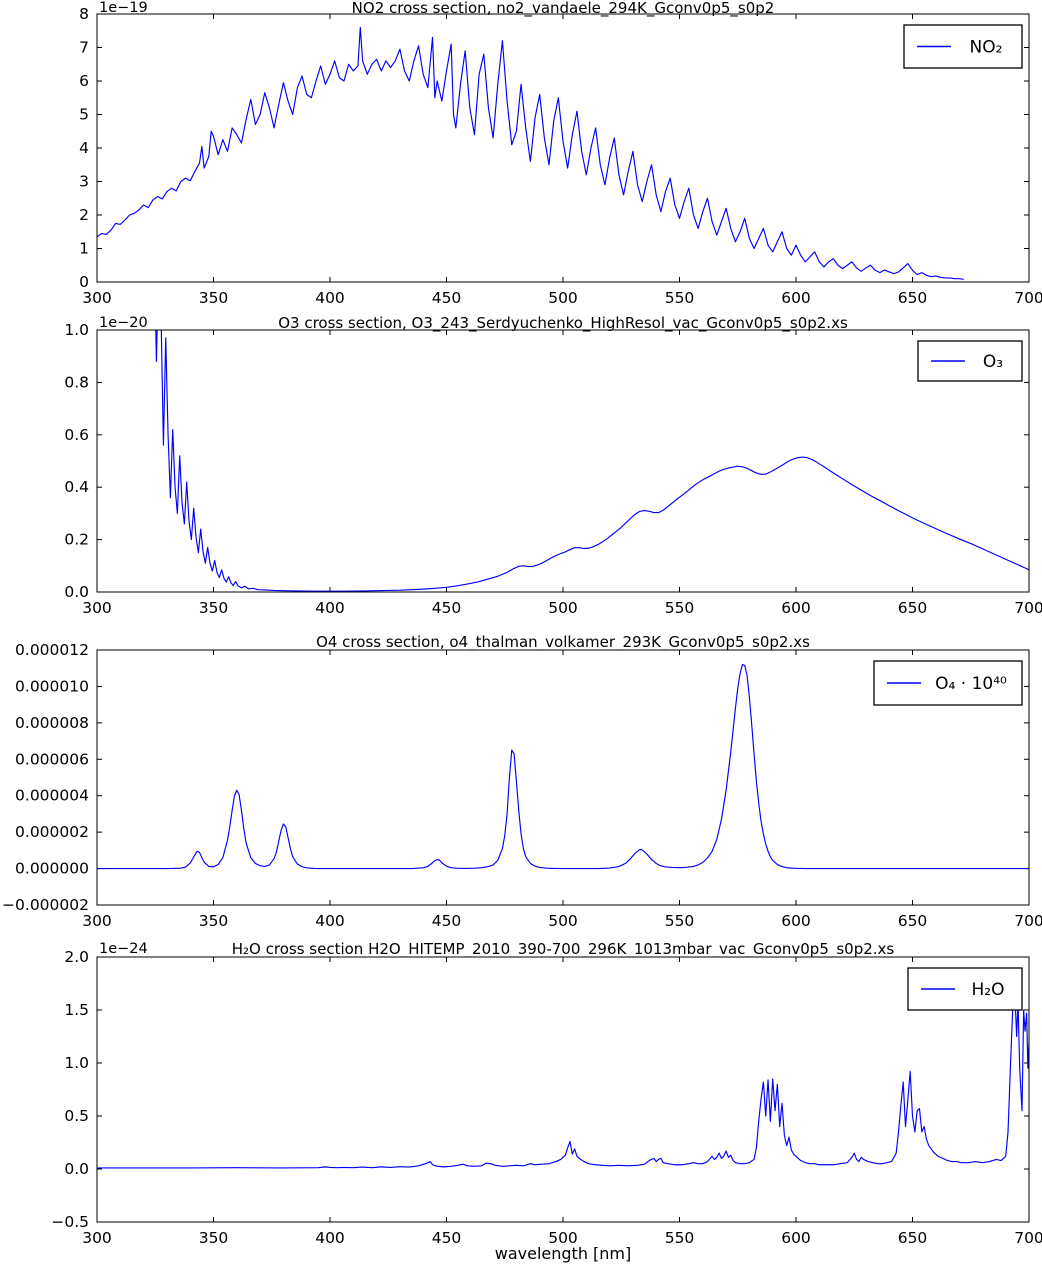  Describe the element at coordinates (563, 766) in the screenshot. I see `series-line-o4` at that location.